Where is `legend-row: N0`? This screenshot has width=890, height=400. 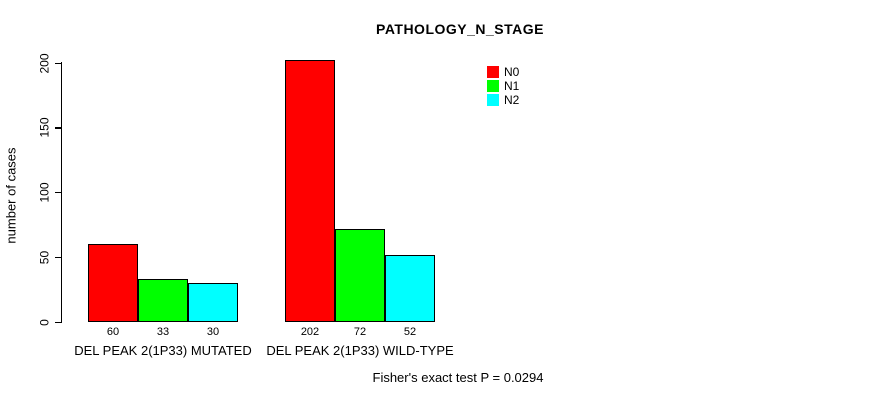 legend-row: N0 is located at coordinates (503, 72).